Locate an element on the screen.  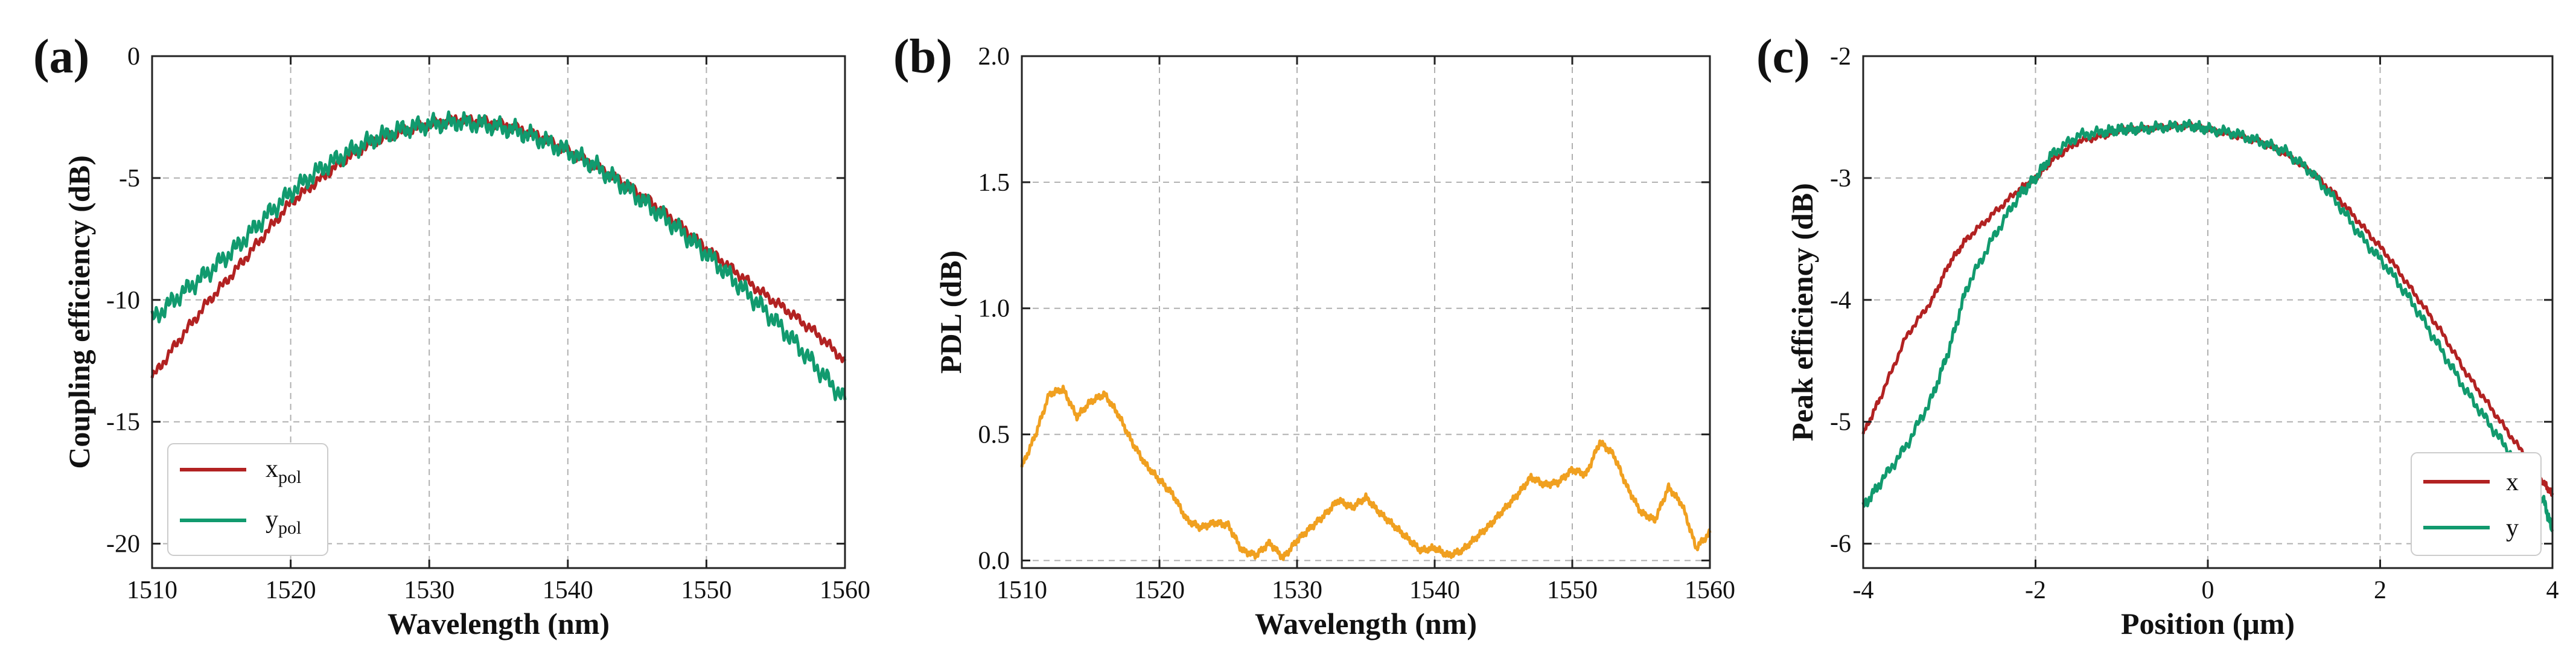
panel-a-legend-label-xpol: xpol is located at coordinates (283, 471).